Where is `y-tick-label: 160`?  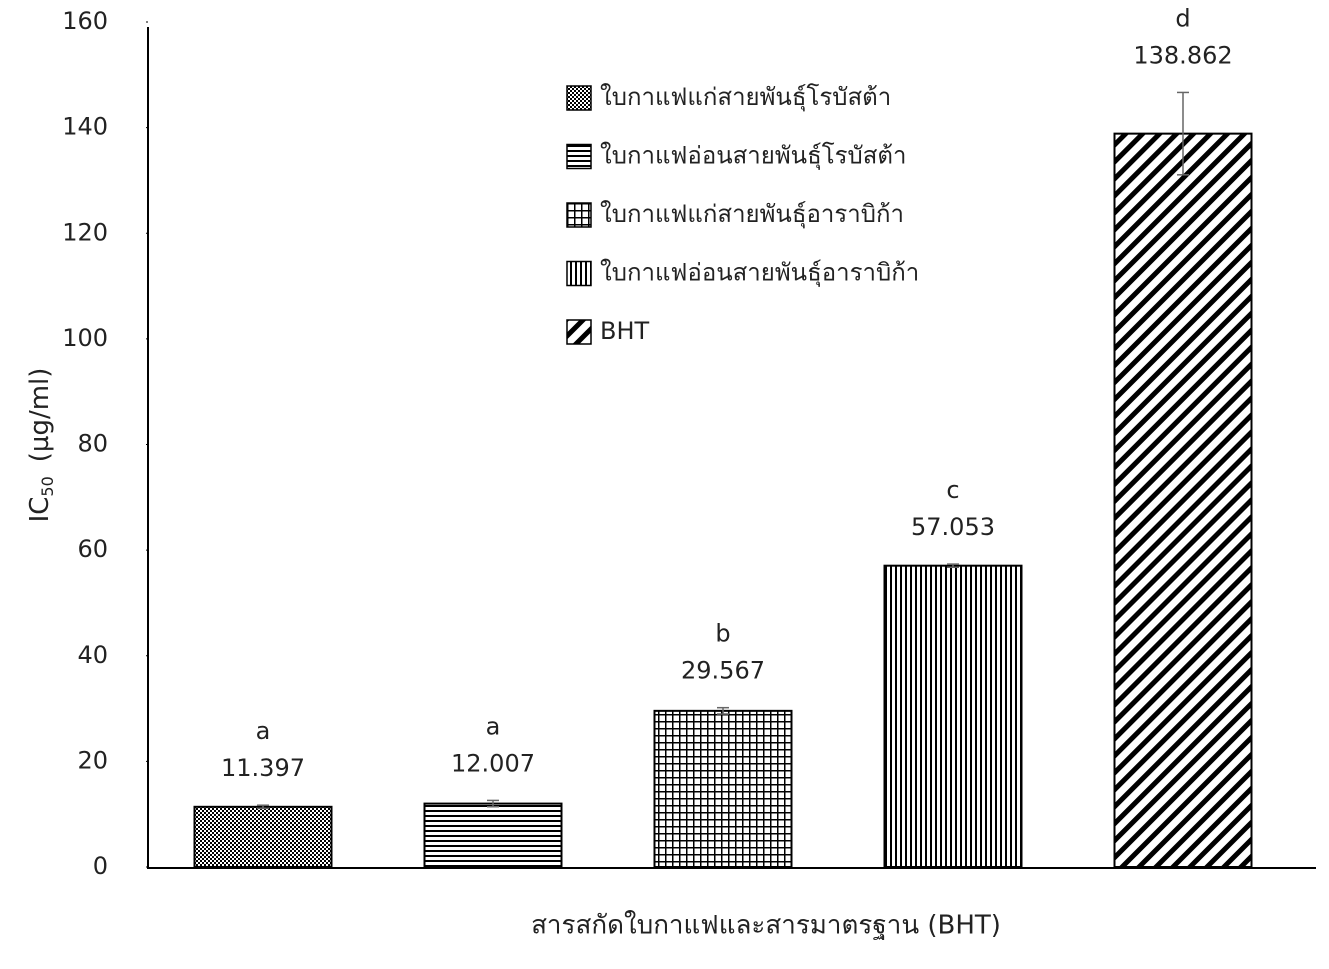
y-tick-label: 160 is located at coordinates (85, 21).